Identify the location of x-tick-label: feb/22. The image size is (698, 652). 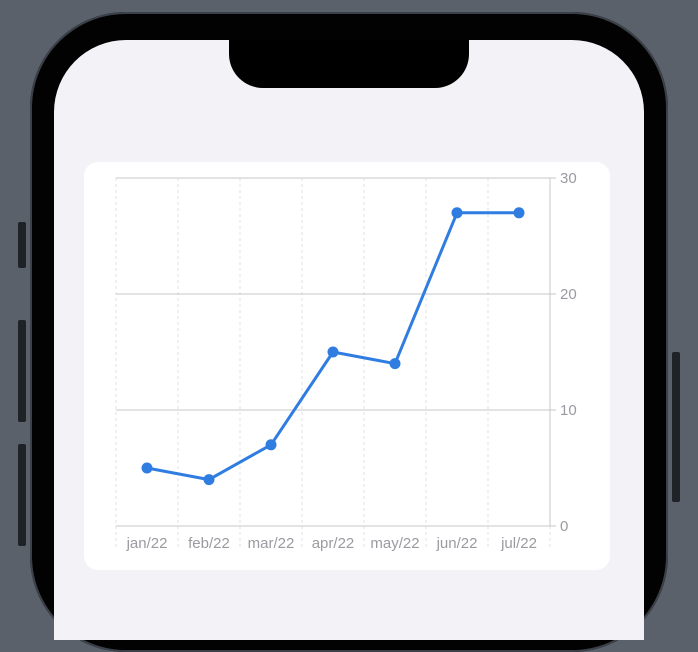
(209, 543).